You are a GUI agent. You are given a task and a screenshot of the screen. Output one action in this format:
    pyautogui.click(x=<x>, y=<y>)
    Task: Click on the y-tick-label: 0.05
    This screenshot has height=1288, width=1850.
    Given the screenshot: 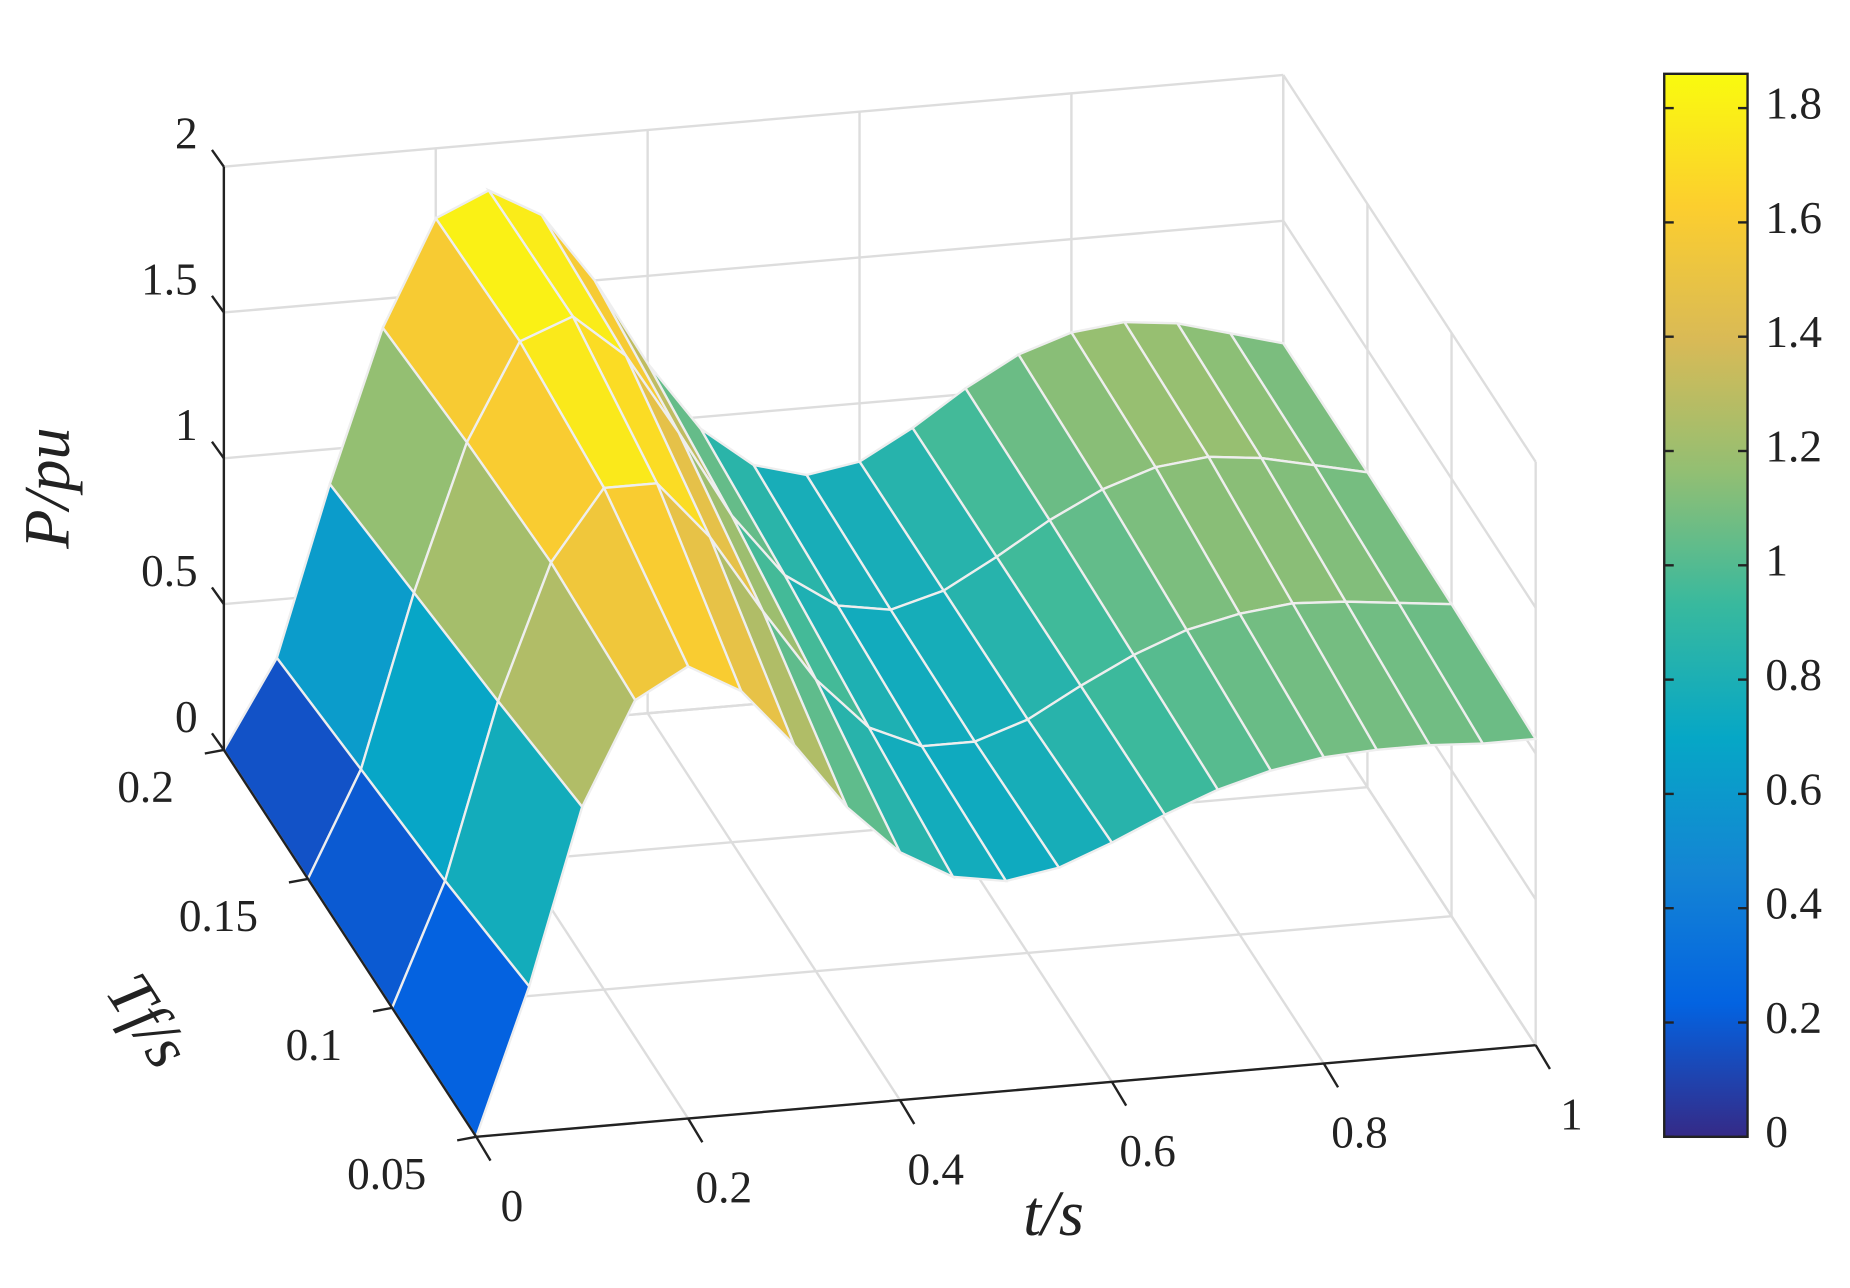 What is the action you would take?
    pyautogui.click(x=386, y=1174)
    